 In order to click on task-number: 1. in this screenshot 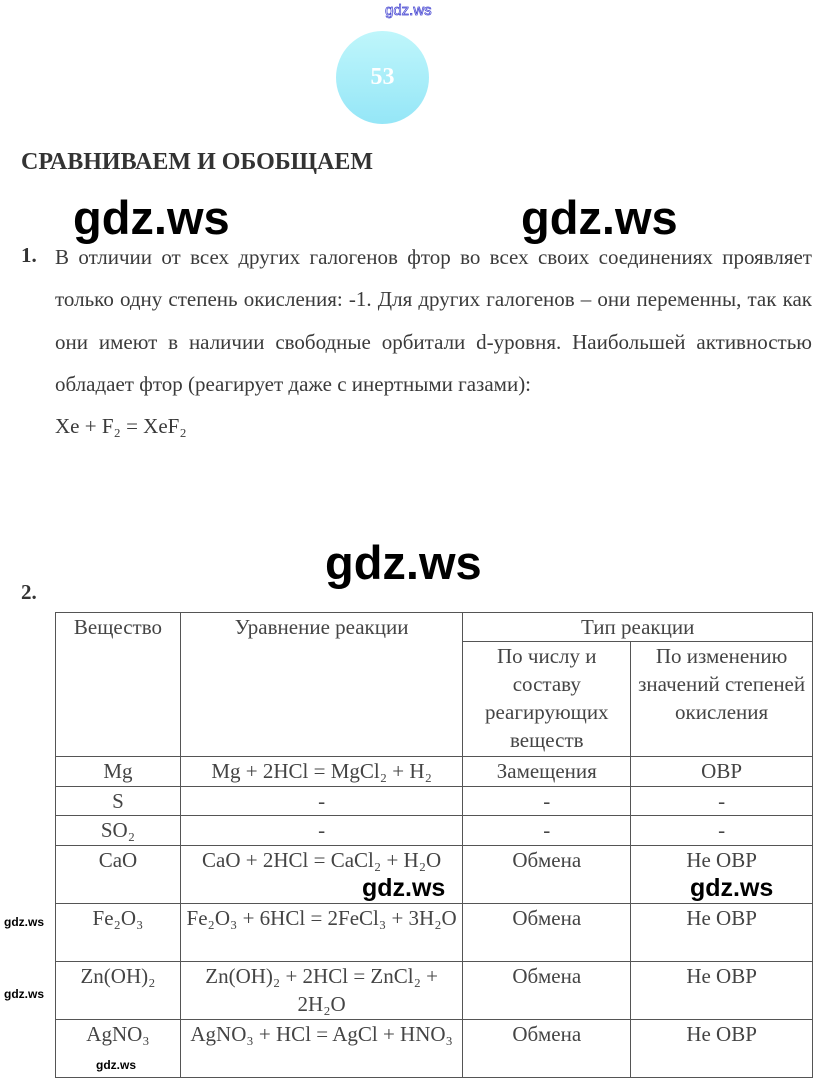, I will do `click(29, 255)`.